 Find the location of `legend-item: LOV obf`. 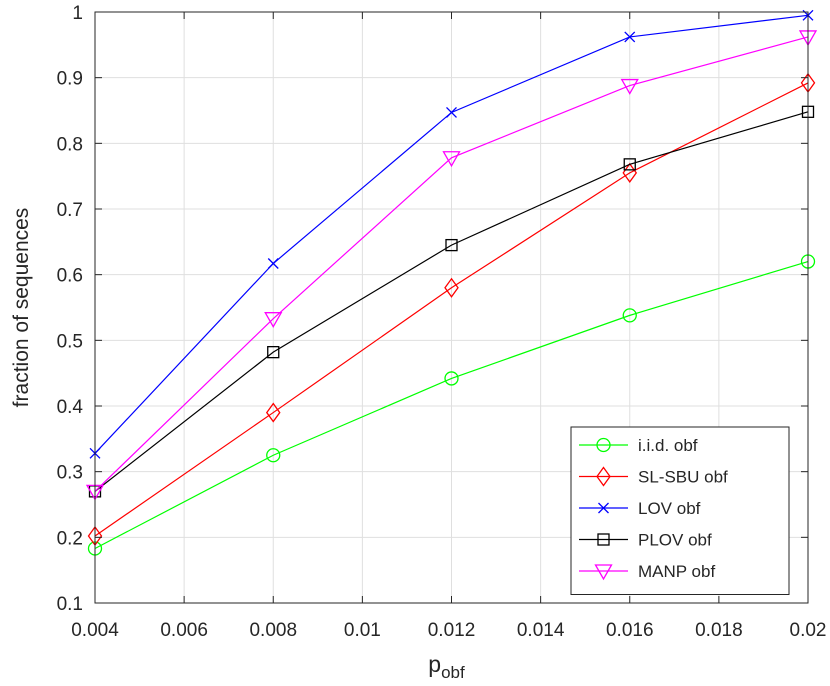

legend-item: LOV obf is located at coordinates (640, 508).